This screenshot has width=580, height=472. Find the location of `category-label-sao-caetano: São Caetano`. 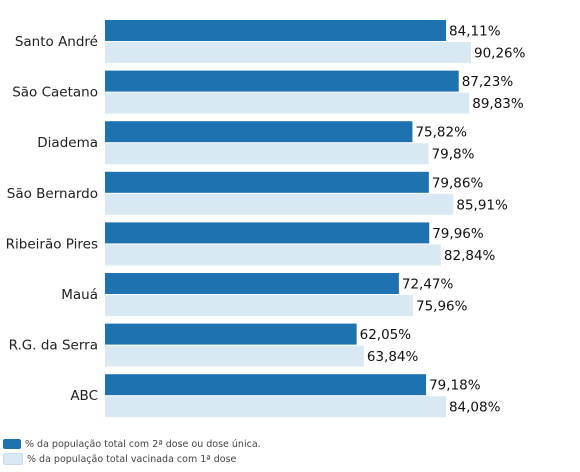

category-label-sao-caetano: São Caetano is located at coordinates (55, 93).